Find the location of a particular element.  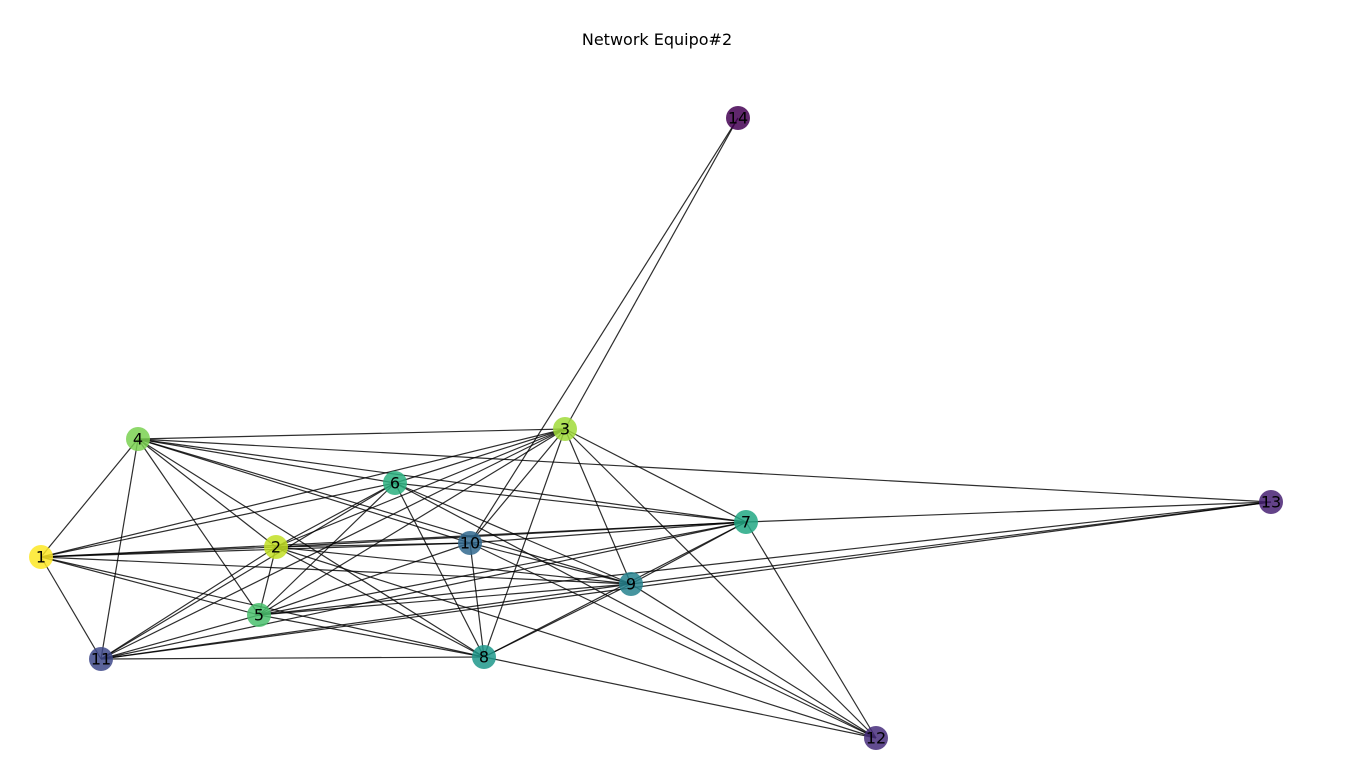

node-7: 7 is located at coordinates (746, 522).